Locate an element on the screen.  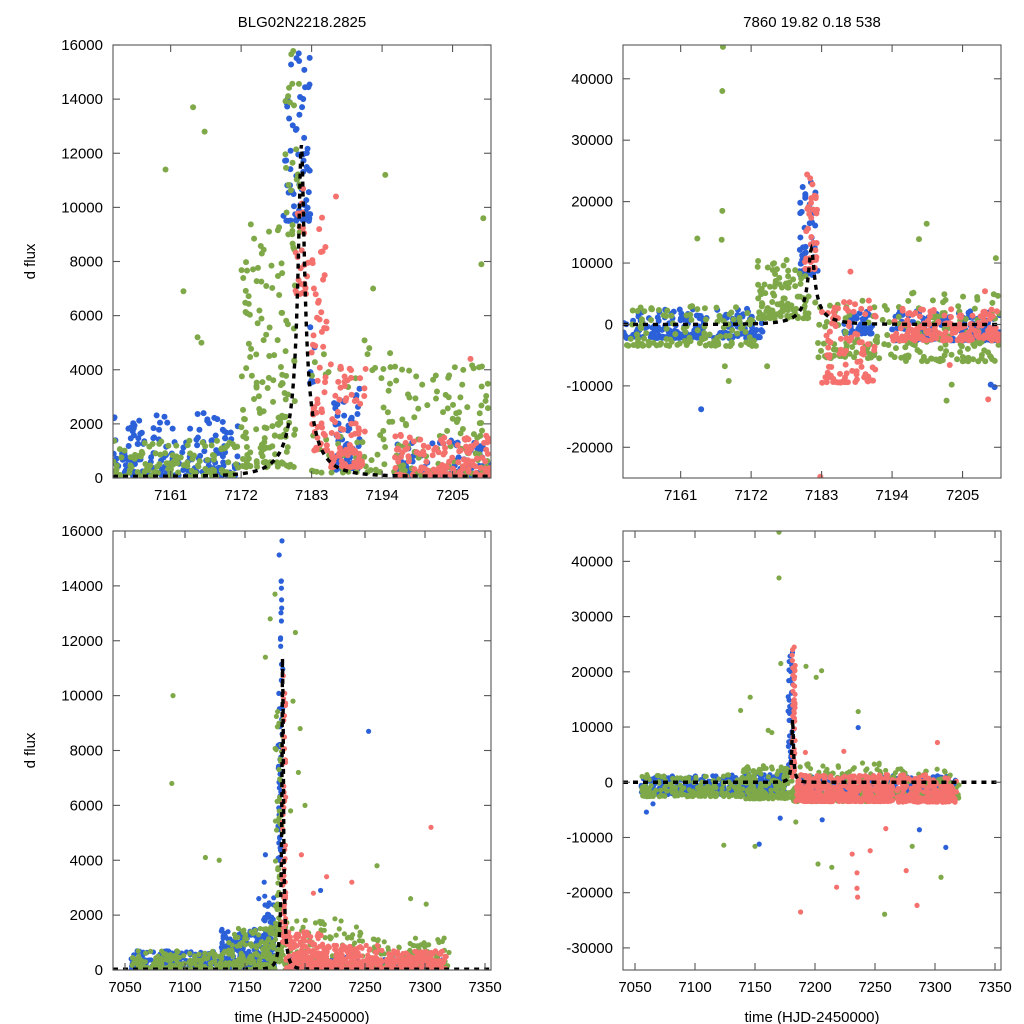
y-tick-label: 2000 is located at coordinates (86, 915).